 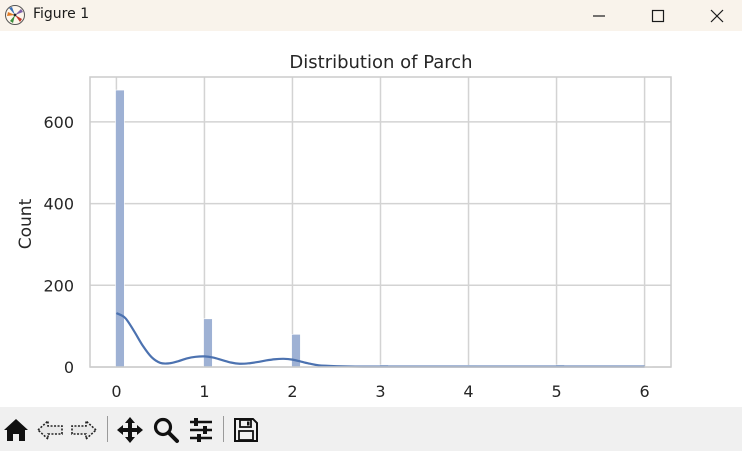 I want to click on x-tick-label: 2, so click(x=292, y=391).